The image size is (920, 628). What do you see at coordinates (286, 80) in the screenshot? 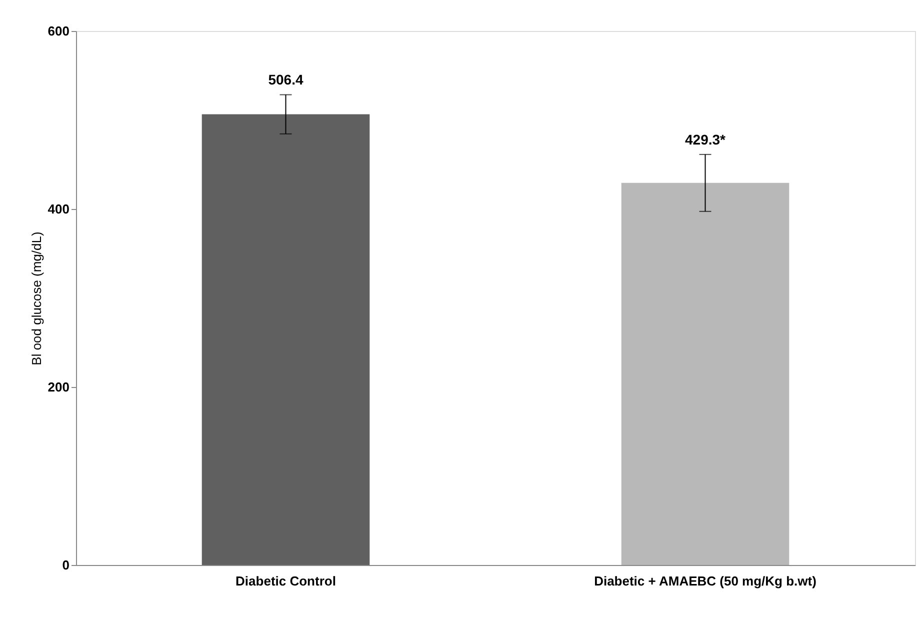
I see `data-label: 506.4` at bounding box center [286, 80].